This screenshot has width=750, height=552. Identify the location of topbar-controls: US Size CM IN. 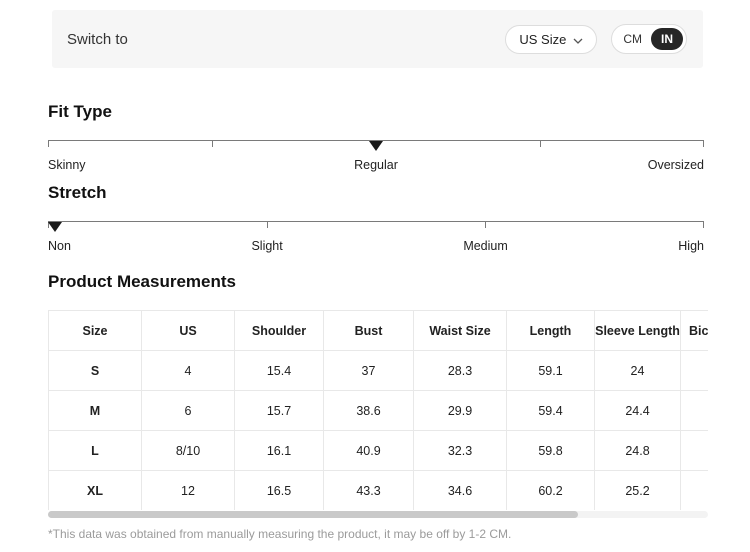
(596, 39).